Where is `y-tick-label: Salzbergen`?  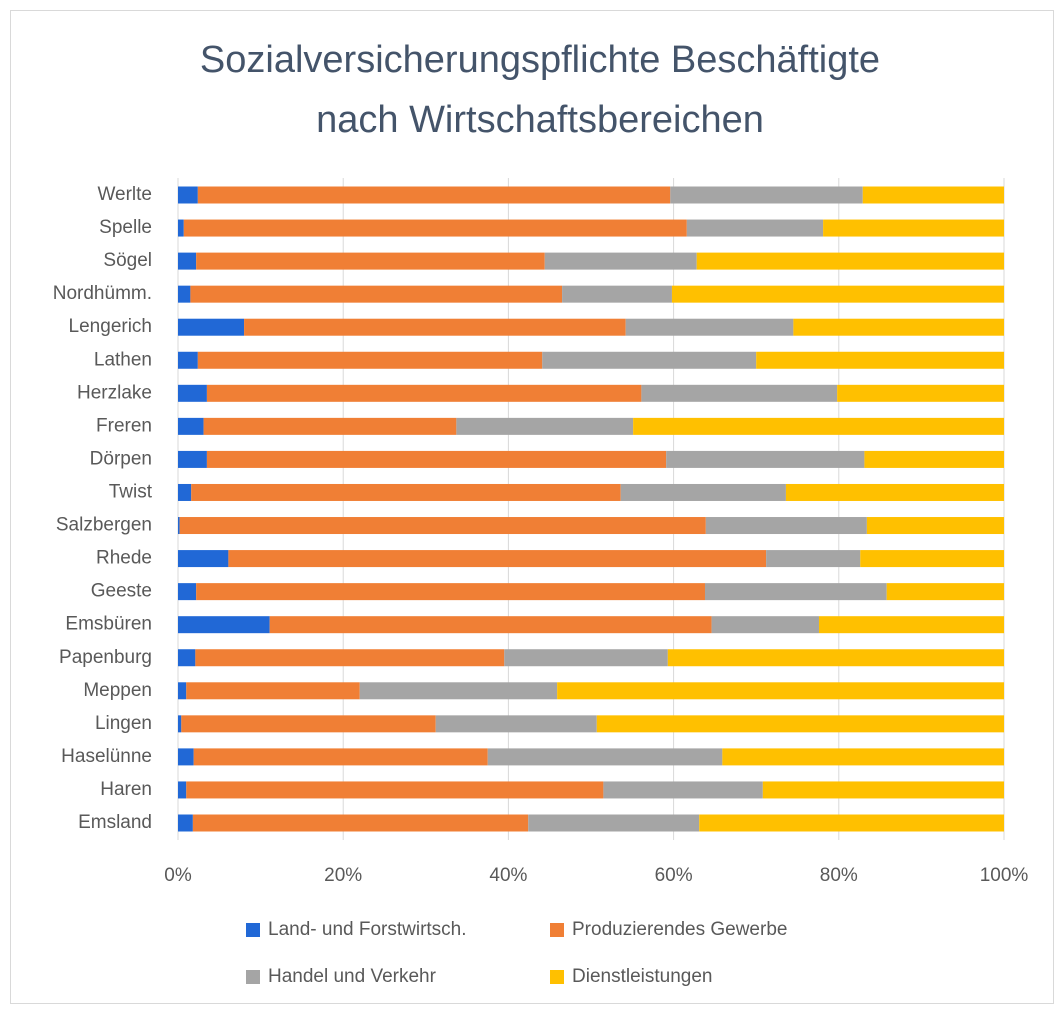 y-tick-label: Salzbergen is located at coordinates (104, 525).